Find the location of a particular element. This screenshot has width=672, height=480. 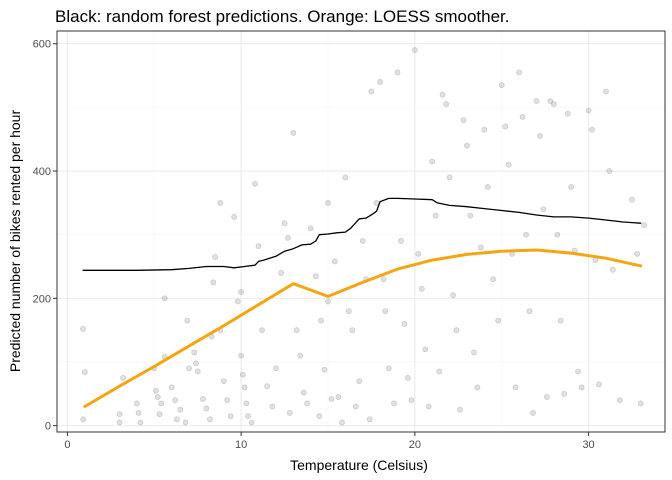

y-tick-label: 200 is located at coordinates (42, 299).